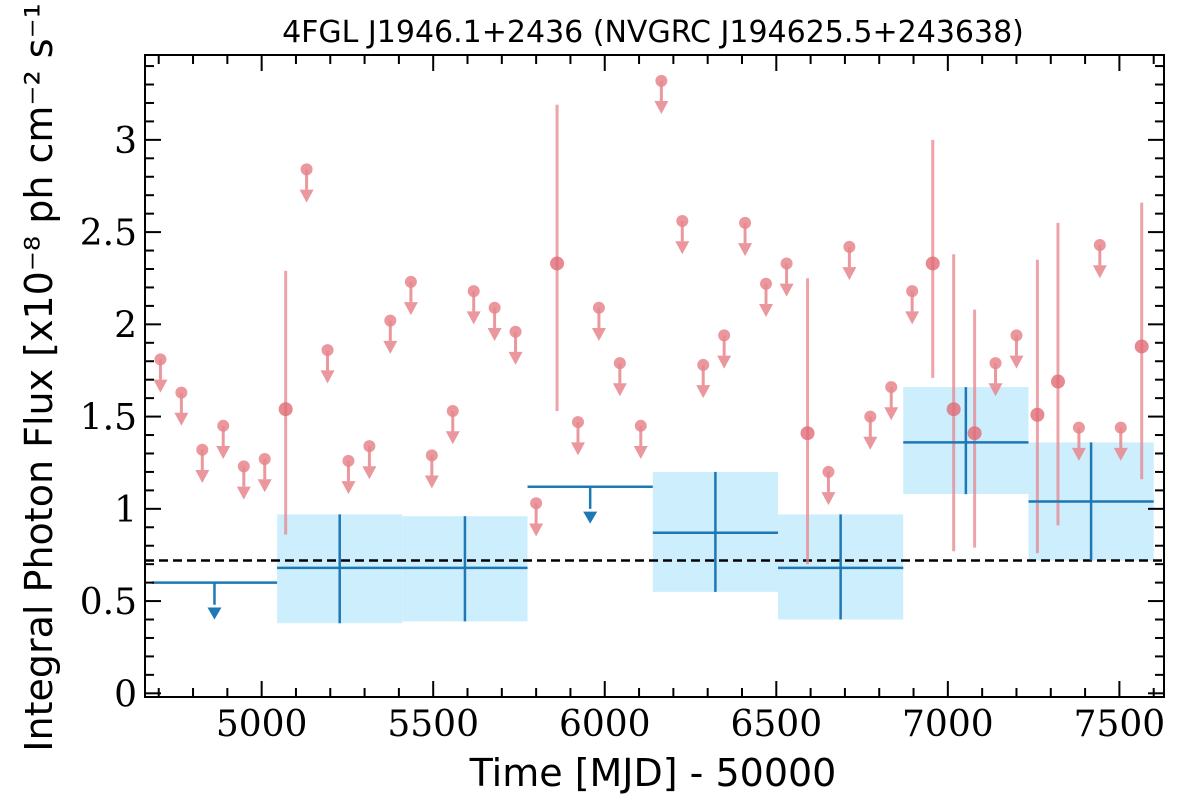 The image size is (1200, 800). I want to click on y-tick-label: 0, so click(125, 694).